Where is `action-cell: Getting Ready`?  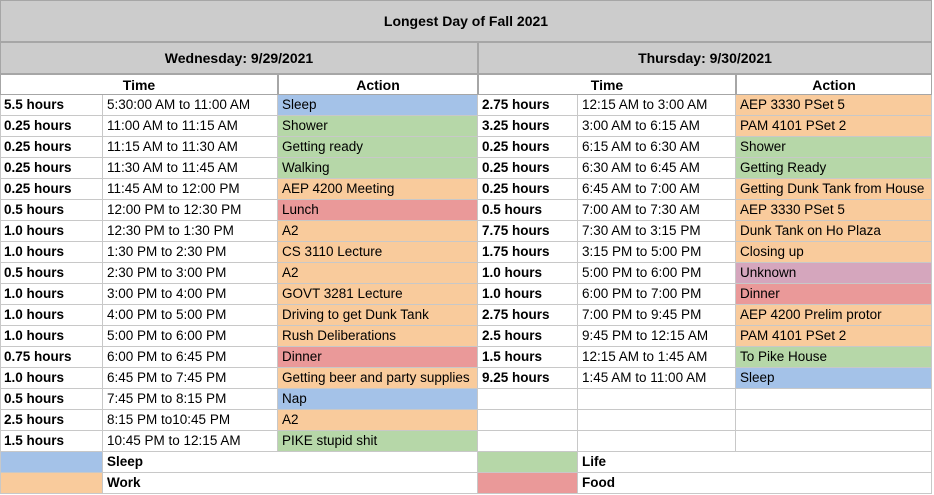 action-cell: Getting Ready is located at coordinates (834, 168).